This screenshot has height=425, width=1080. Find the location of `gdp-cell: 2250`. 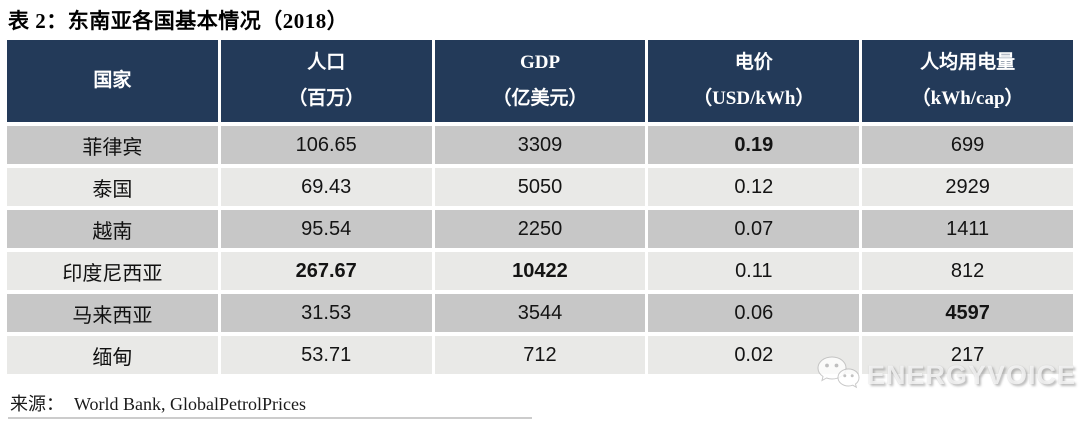

gdp-cell: 2250 is located at coordinates (540, 229).